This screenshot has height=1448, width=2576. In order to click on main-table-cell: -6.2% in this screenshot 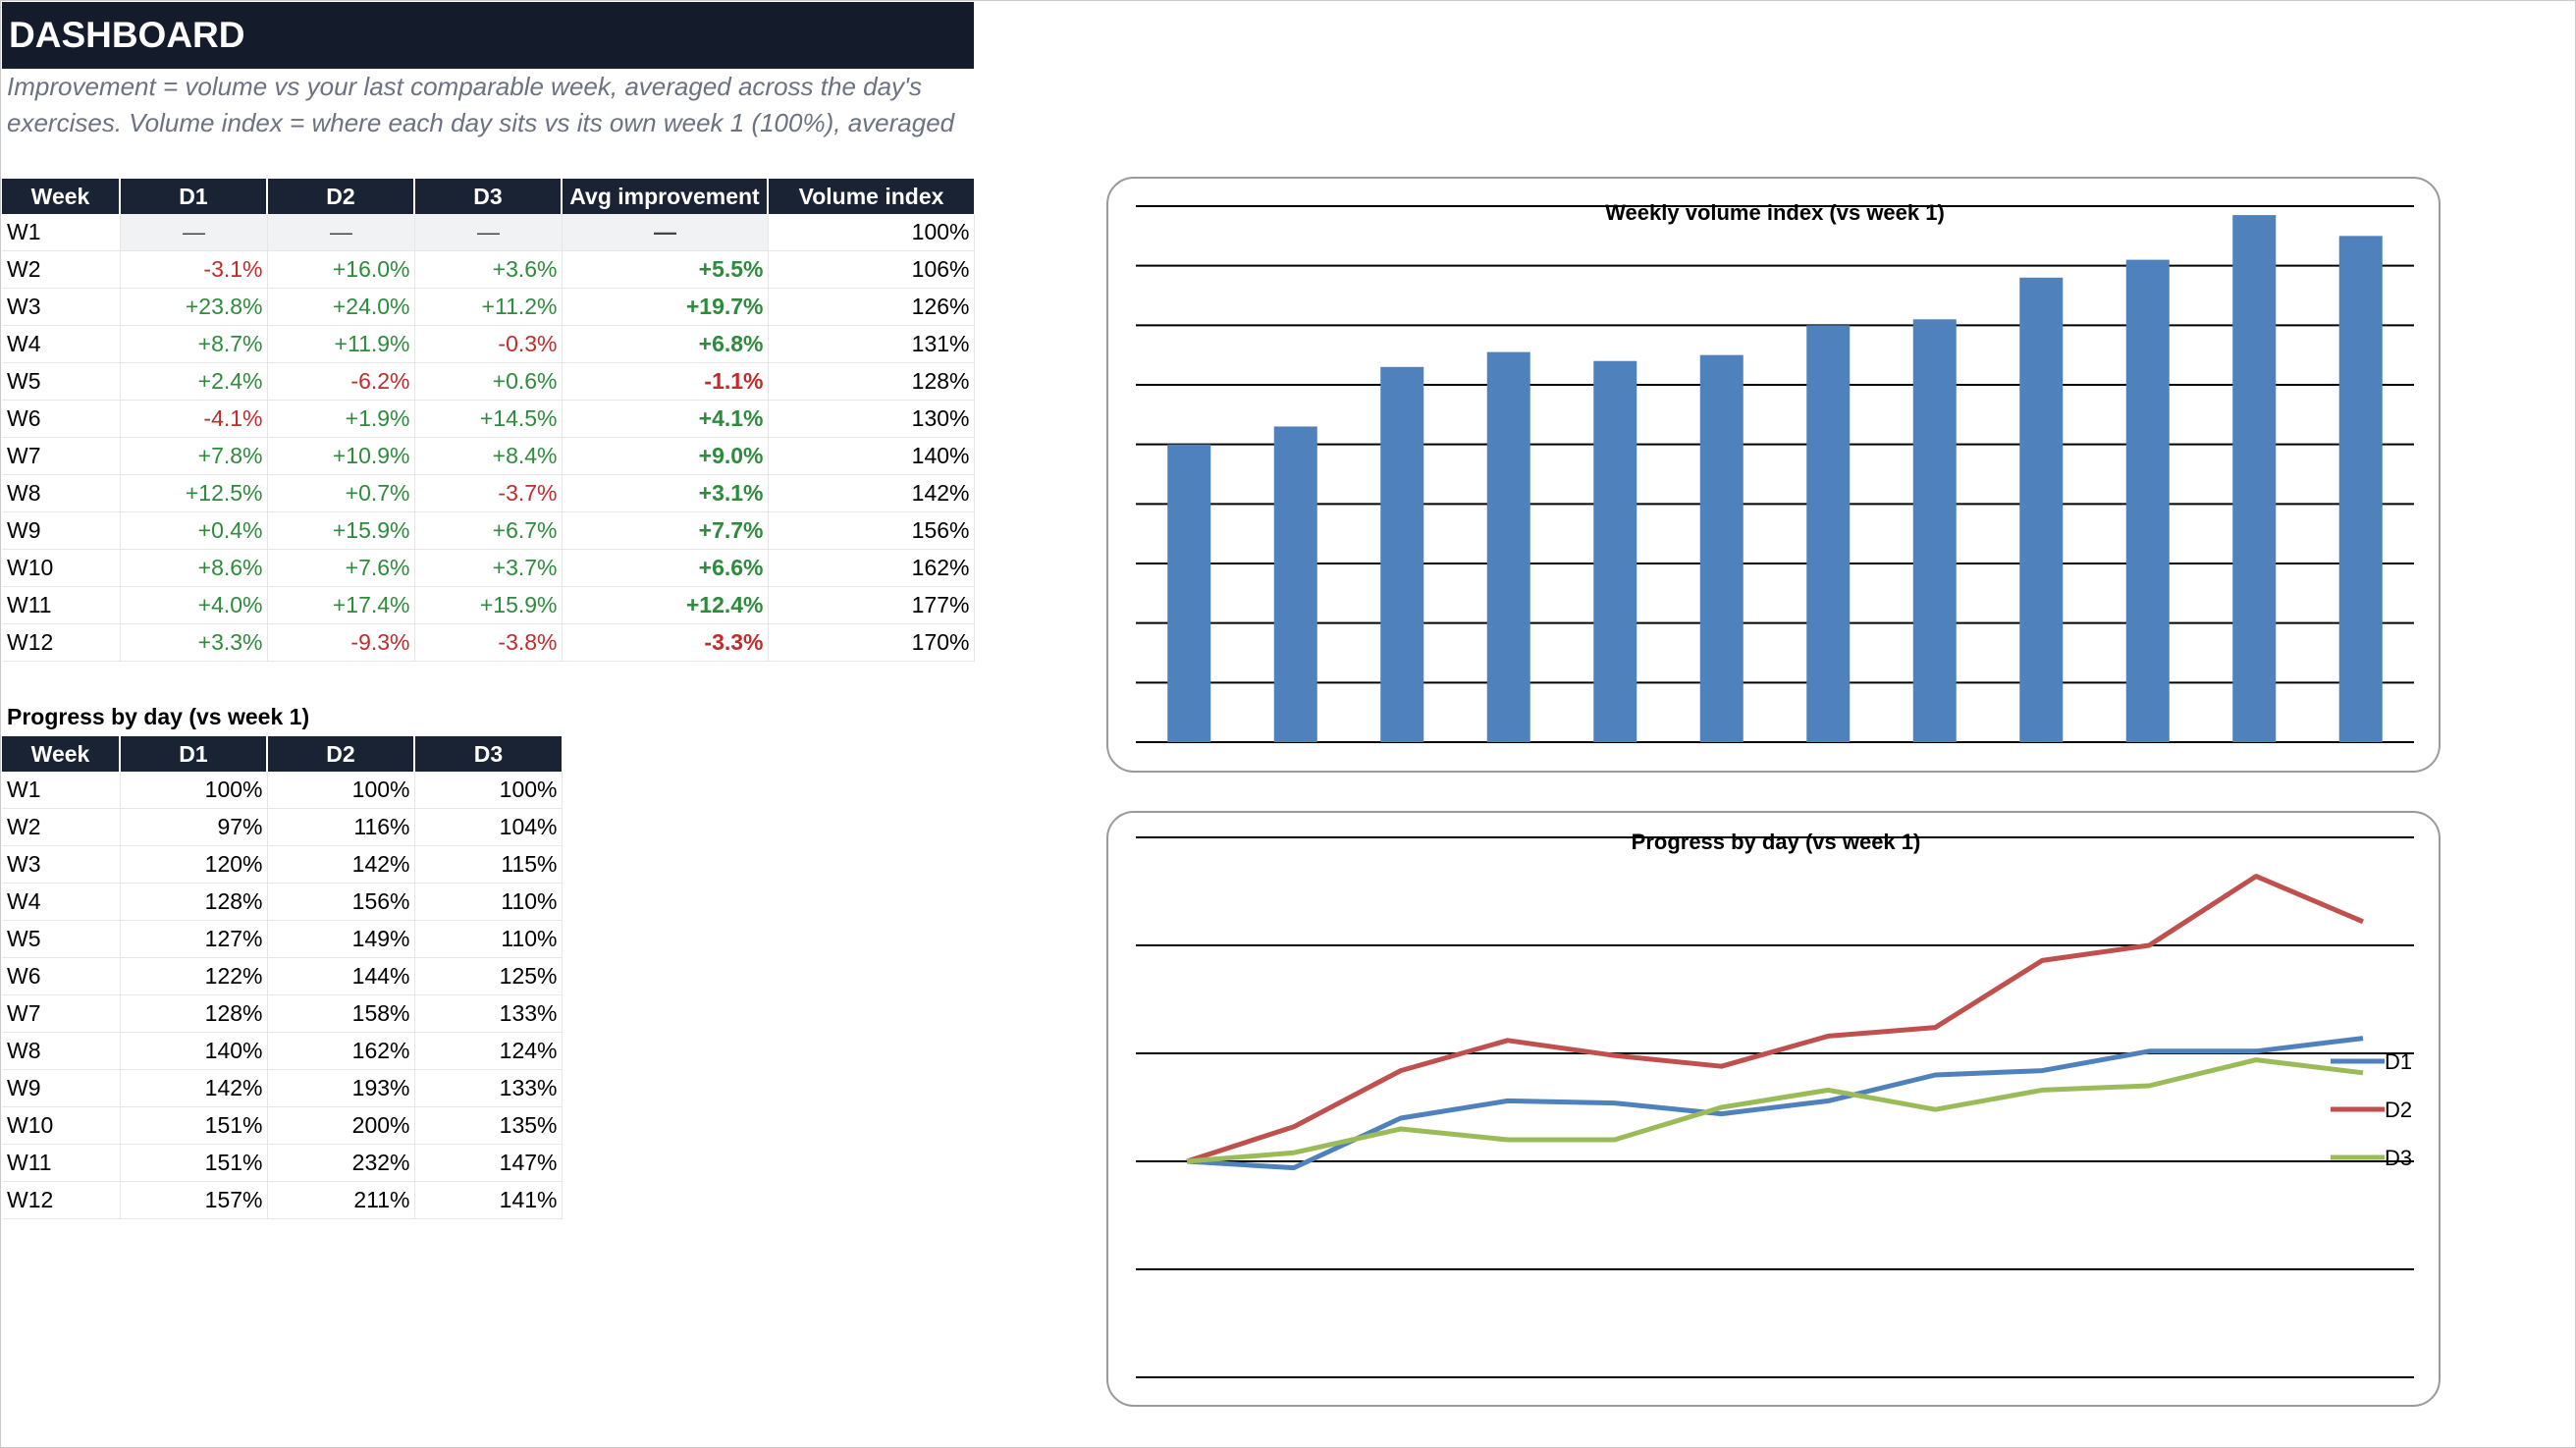, I will do `click(341, 381)`.